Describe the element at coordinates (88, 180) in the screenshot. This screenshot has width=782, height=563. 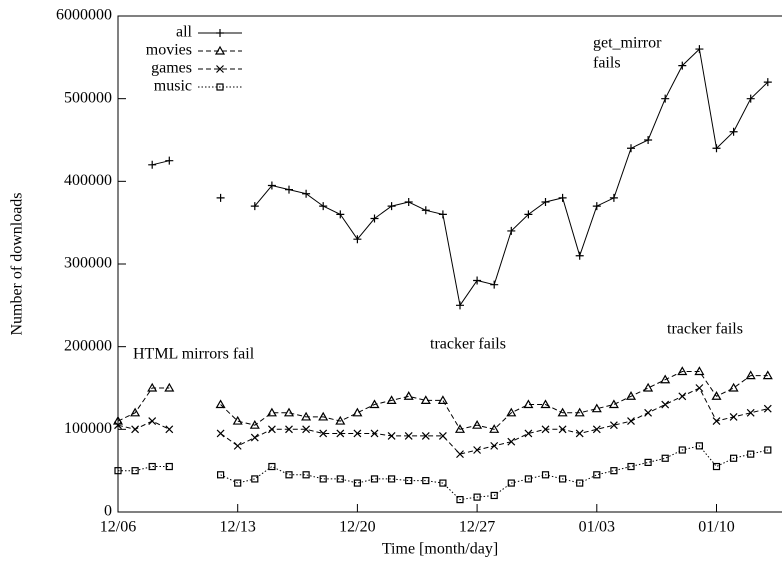
I see `y-tick-label: 400000` at that location.